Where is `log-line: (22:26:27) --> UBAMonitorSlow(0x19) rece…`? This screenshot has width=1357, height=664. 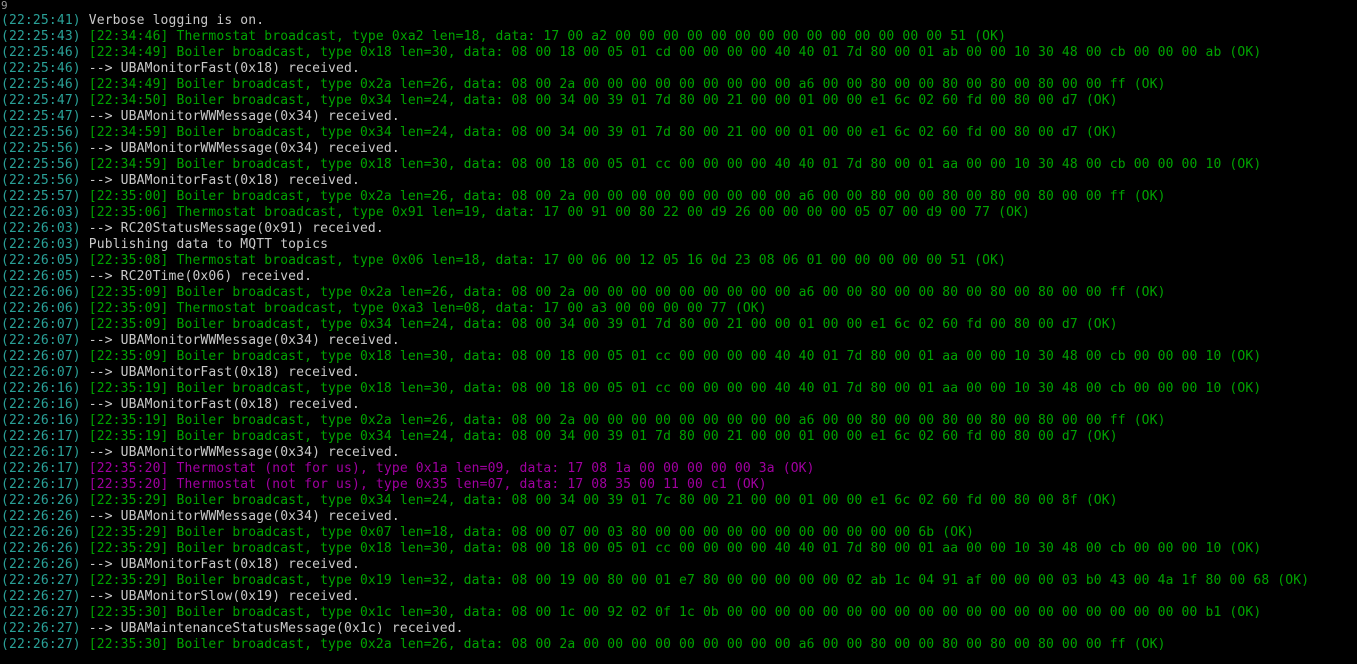
log-line: (22:26:27) --> UBAMonitorSlow(0x19) rece… is located at coordinates (678, 597).